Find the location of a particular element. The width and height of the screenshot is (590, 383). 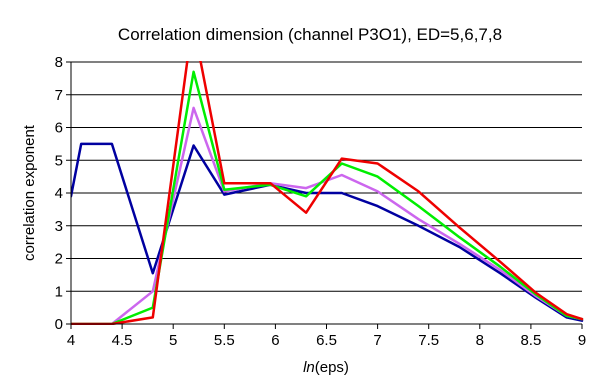

x-tick-label: 6.5 is located at coordinates (326, 340).